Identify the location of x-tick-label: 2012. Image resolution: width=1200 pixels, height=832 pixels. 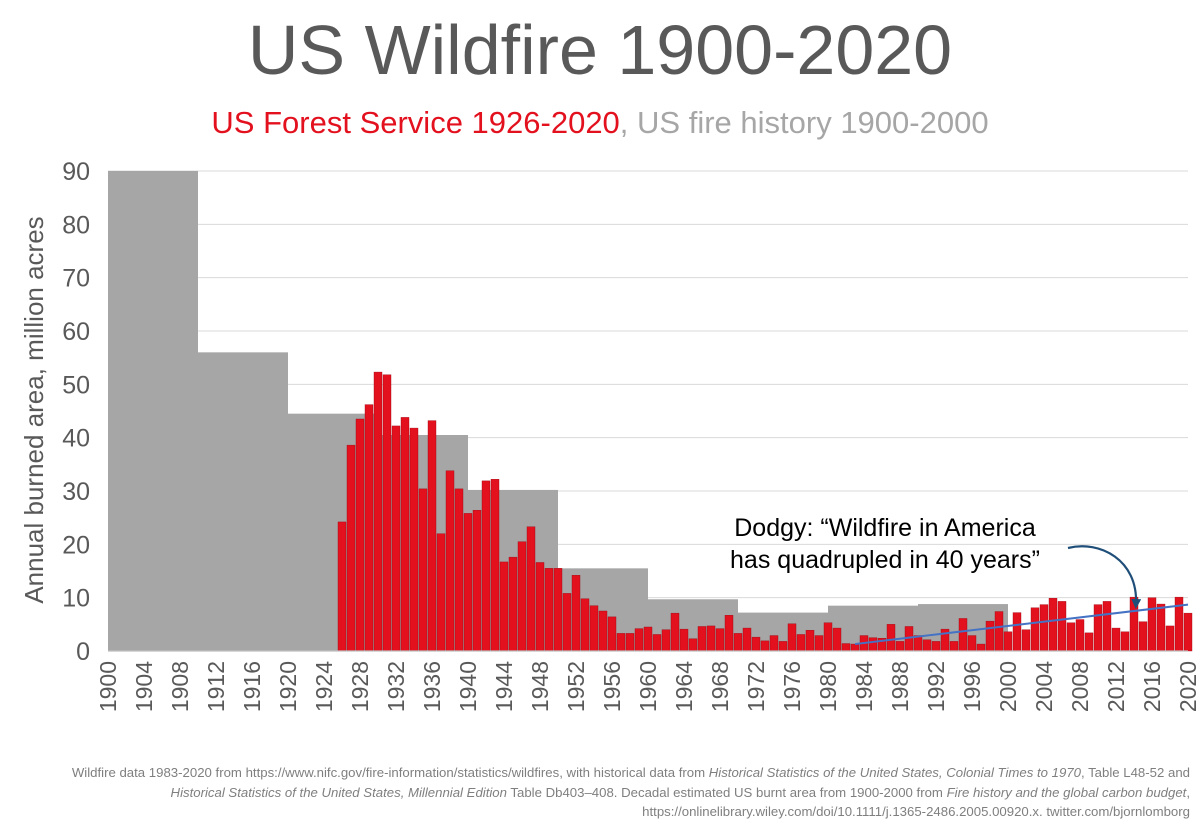
(1116, 686).